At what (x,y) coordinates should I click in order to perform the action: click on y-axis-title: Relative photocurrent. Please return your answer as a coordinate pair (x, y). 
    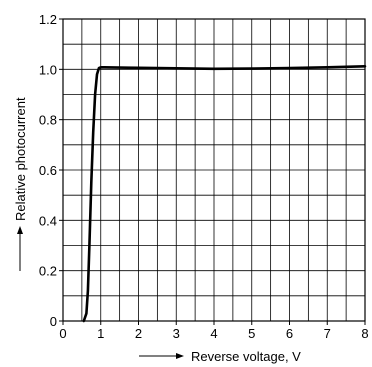
    Looking at the image, I should click on (20, 184).